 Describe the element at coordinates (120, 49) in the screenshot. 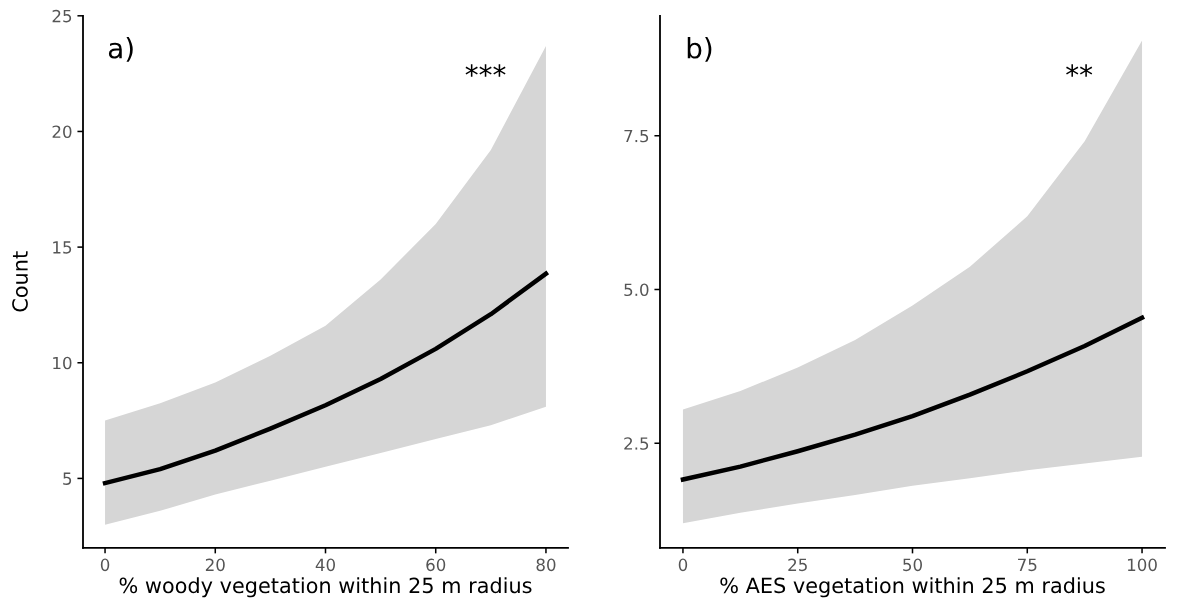

I see `annotation: a)` at that location.